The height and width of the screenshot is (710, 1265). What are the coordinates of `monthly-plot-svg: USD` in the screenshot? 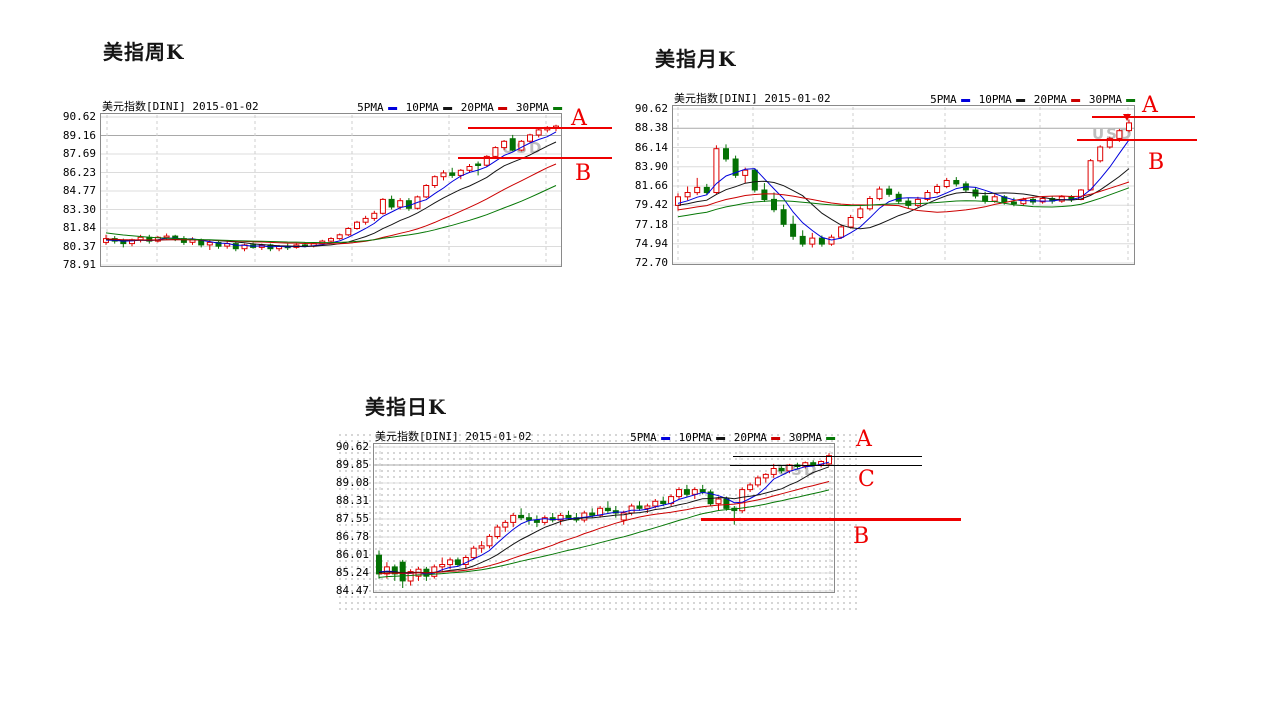 It's located at (903, 185).